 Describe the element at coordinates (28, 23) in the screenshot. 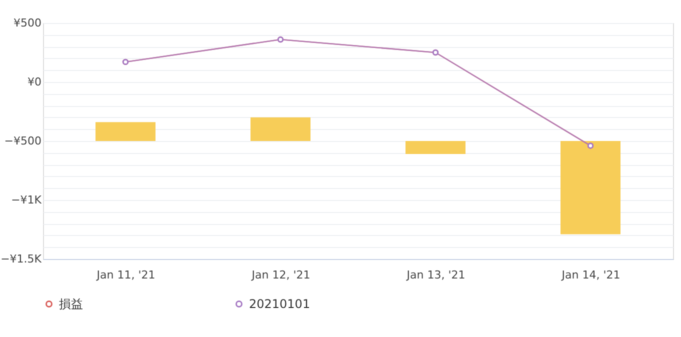

I see `y-tick-label: ¥500` at that location.